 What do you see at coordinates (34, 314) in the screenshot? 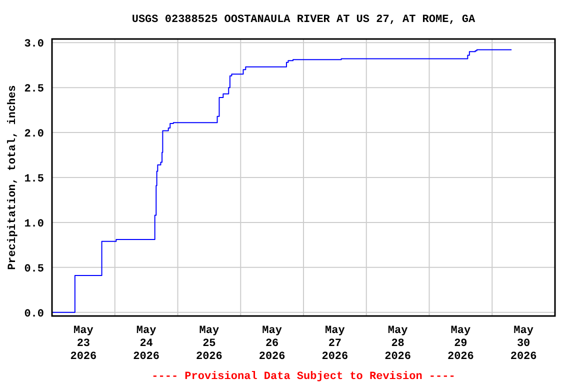
I see `y-tick-label: 0.0` at bounding box center [34, 314].